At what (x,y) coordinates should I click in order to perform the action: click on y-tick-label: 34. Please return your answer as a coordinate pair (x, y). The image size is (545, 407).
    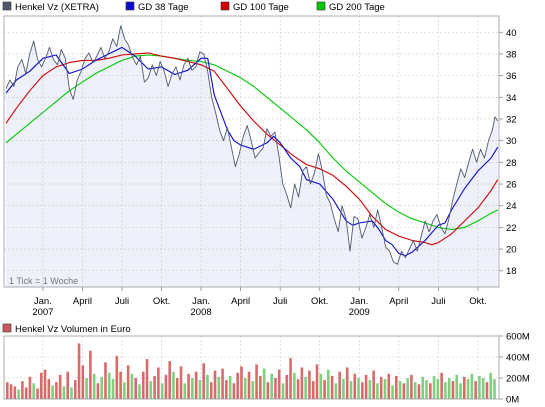
    Looking at the image, I should click on (511, 98).